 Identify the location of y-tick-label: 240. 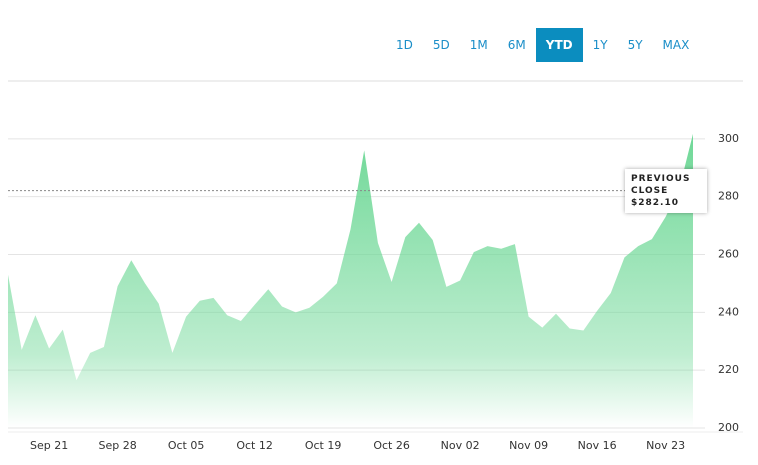
(728, 311).